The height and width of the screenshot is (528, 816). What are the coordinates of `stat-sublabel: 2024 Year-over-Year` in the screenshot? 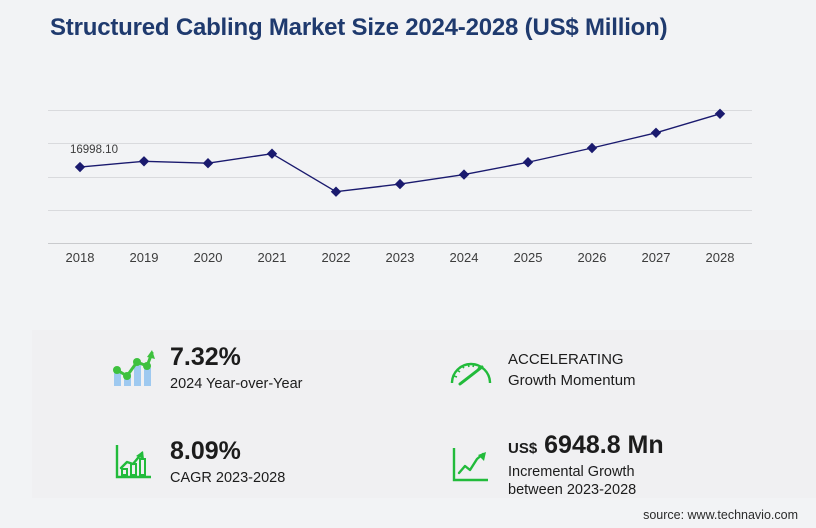 It's located at (236, 383).